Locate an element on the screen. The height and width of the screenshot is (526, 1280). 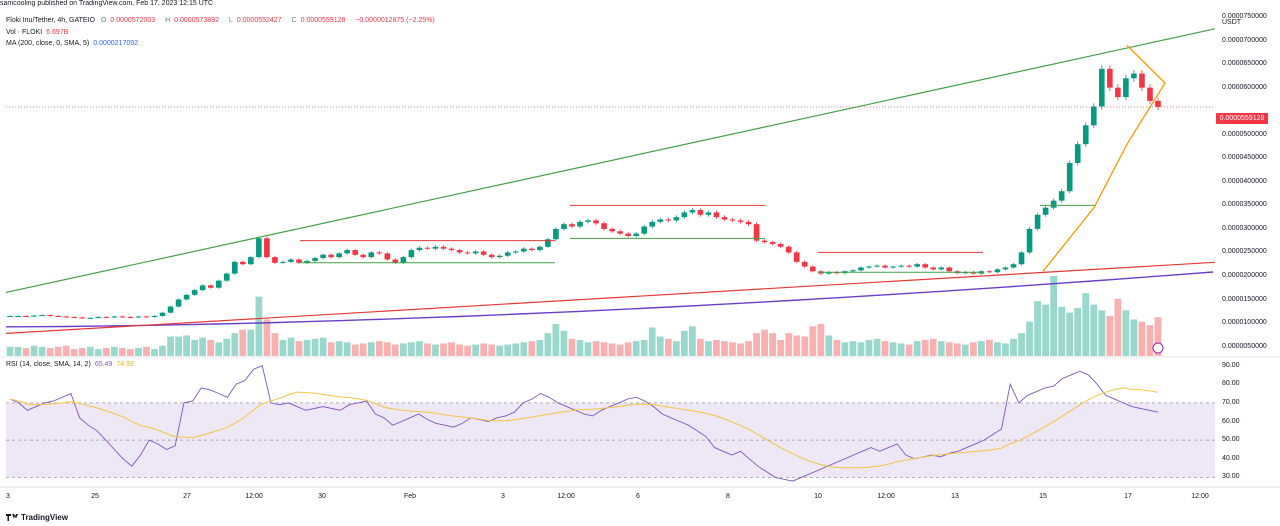
alert-icon is located at coordinates (1158, 348).